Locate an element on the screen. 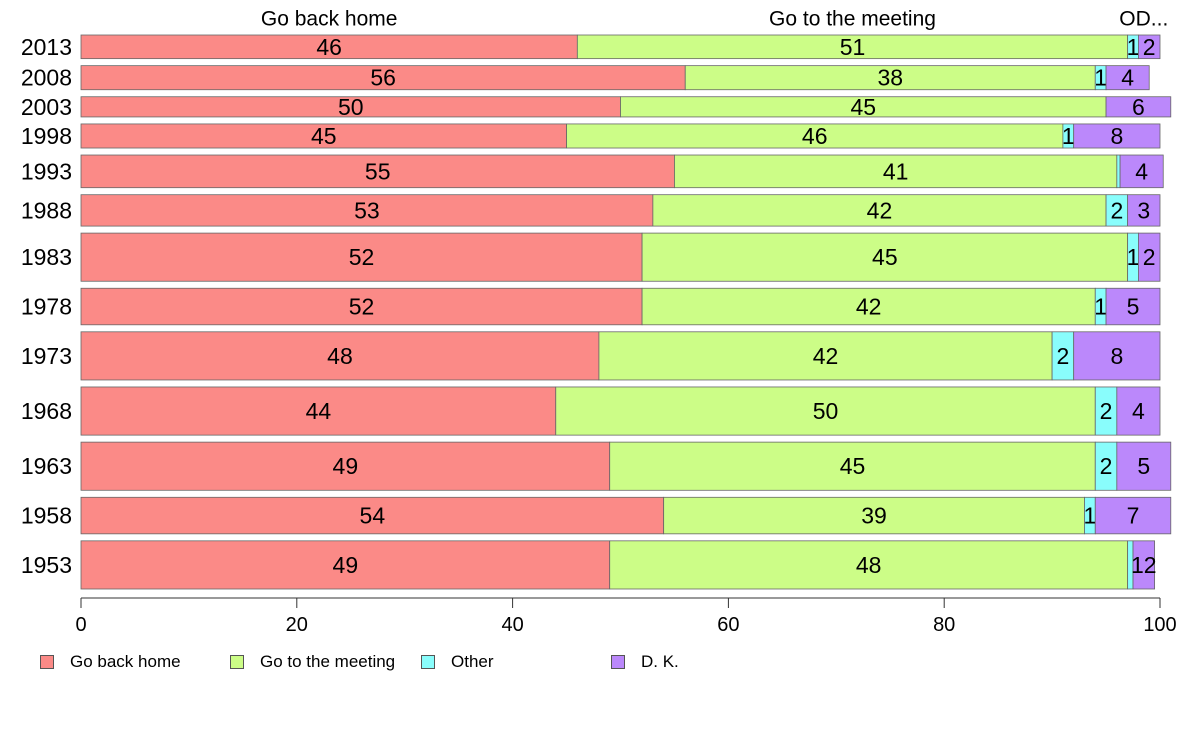  x-tick-label: 60 is located at coordinates (728, 625).